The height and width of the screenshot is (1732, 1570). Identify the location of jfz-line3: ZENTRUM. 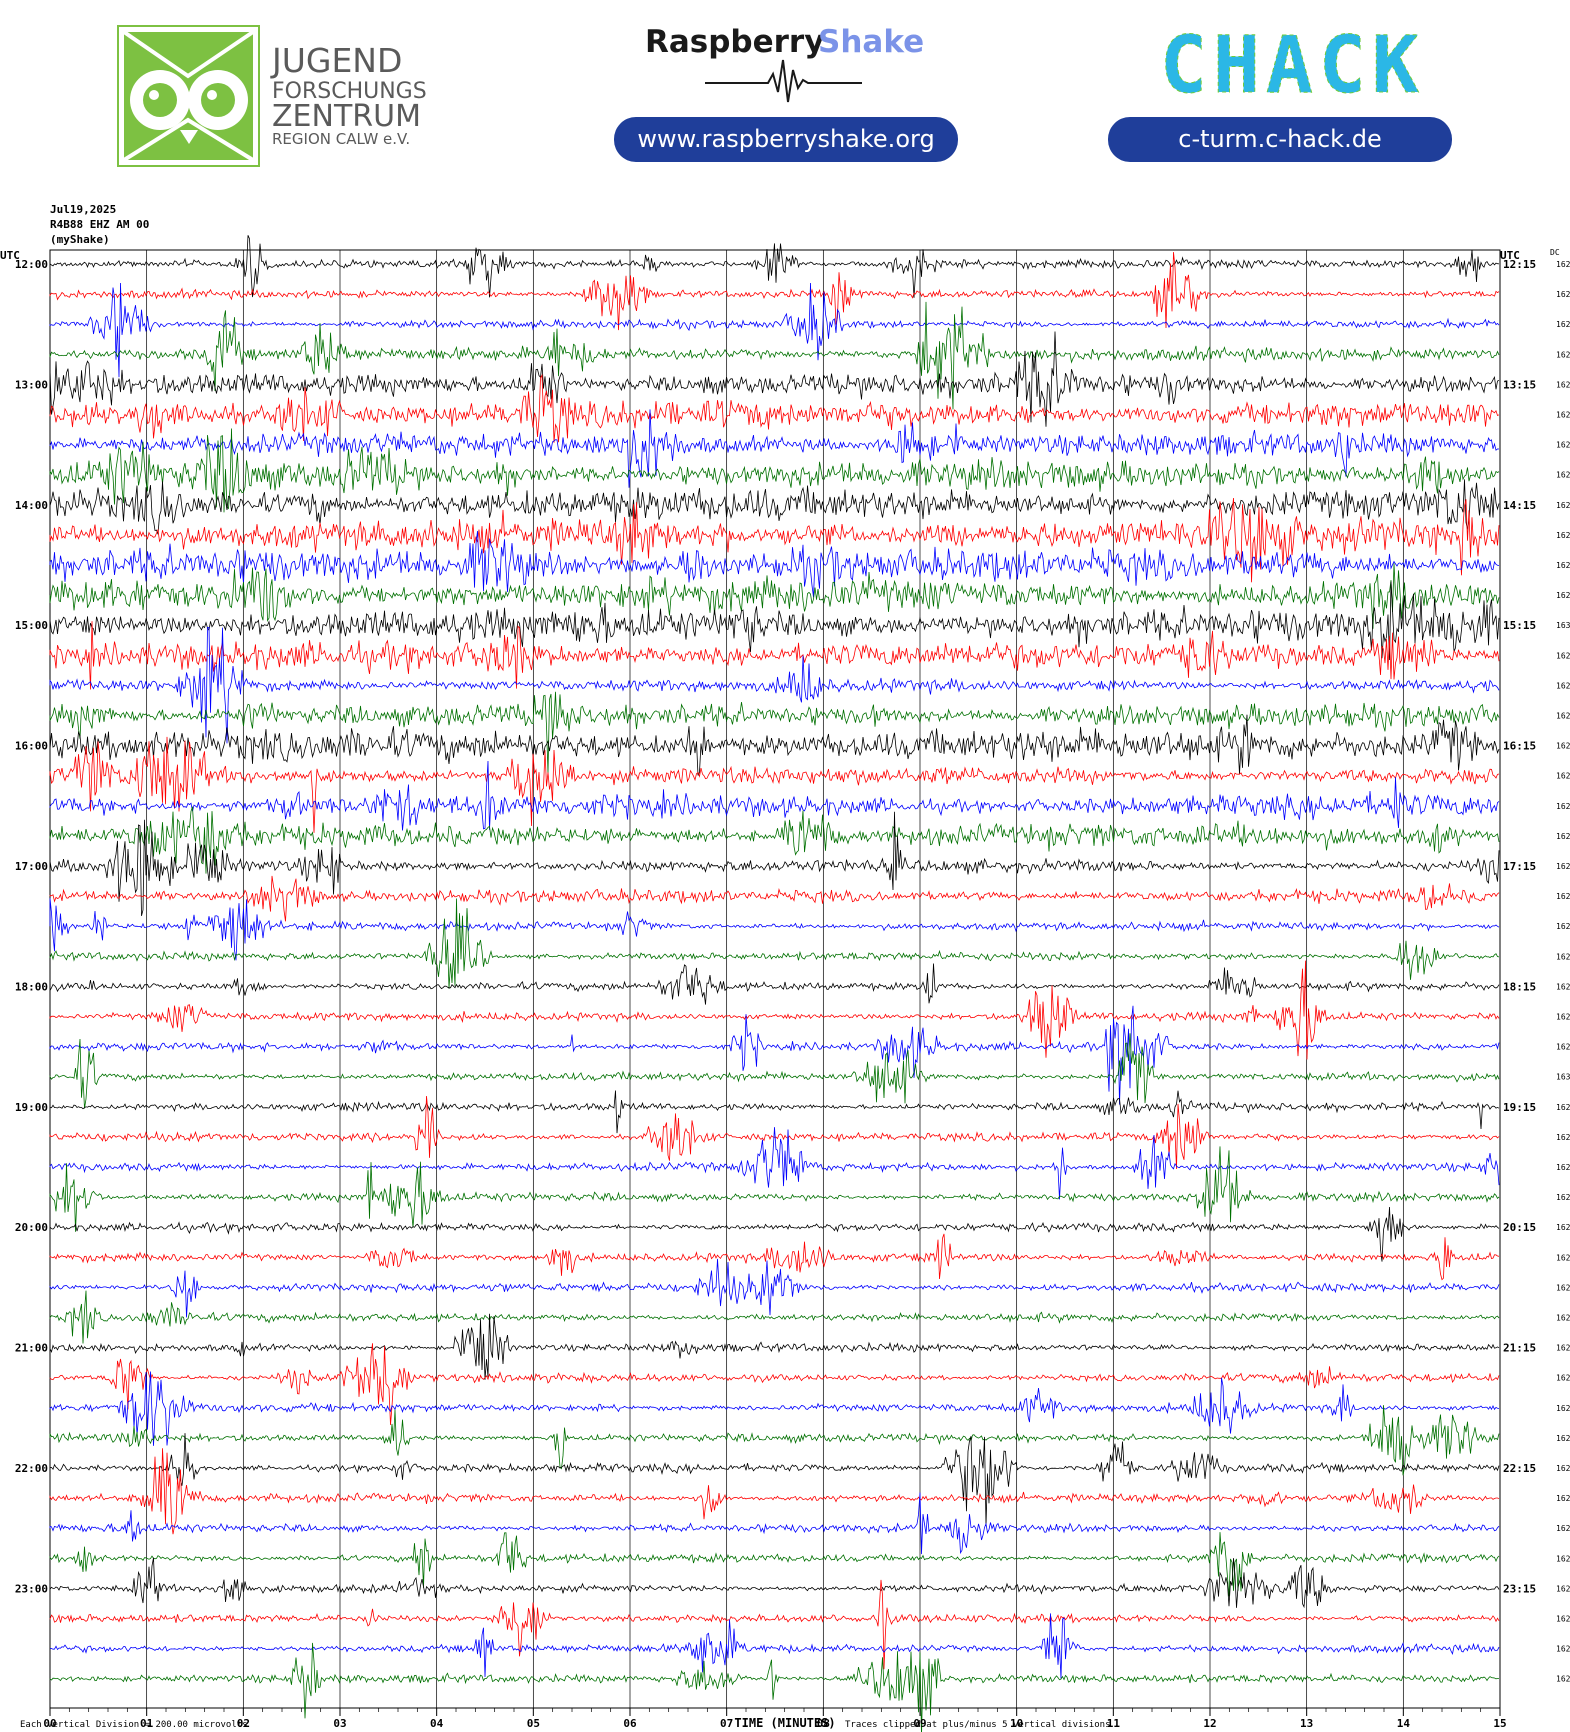
(346, 116).